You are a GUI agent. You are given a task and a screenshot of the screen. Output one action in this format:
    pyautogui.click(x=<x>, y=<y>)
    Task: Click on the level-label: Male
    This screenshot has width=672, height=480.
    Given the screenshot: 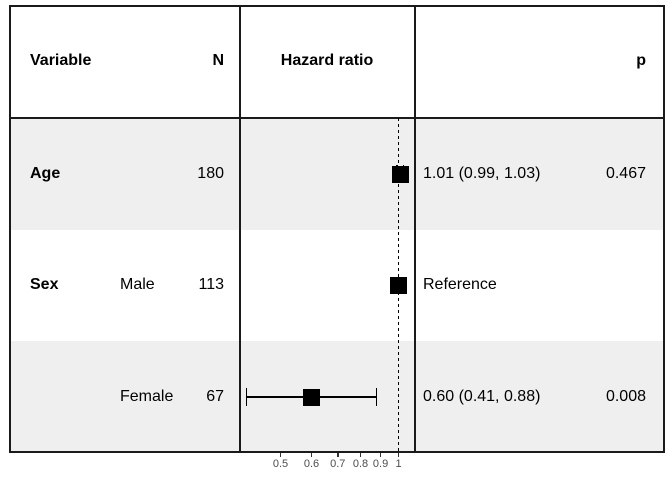 What is the action you would take?
    pyautogui.click(x=137, y=284)
    